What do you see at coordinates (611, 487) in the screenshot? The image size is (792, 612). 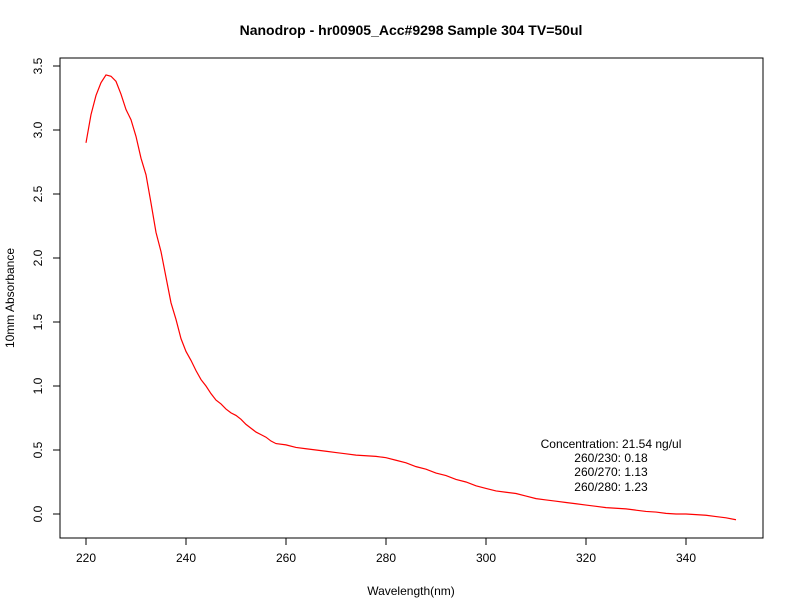 I see `annotation-260-280: 260/280: 1.23` at bounding box center [611, 487].